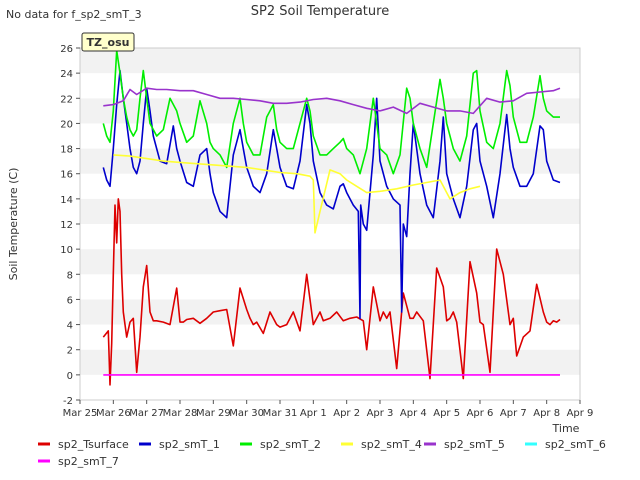 This screenshot has width=640, height=480. I want to click on y-tick-label: 22, so click(66, 99).